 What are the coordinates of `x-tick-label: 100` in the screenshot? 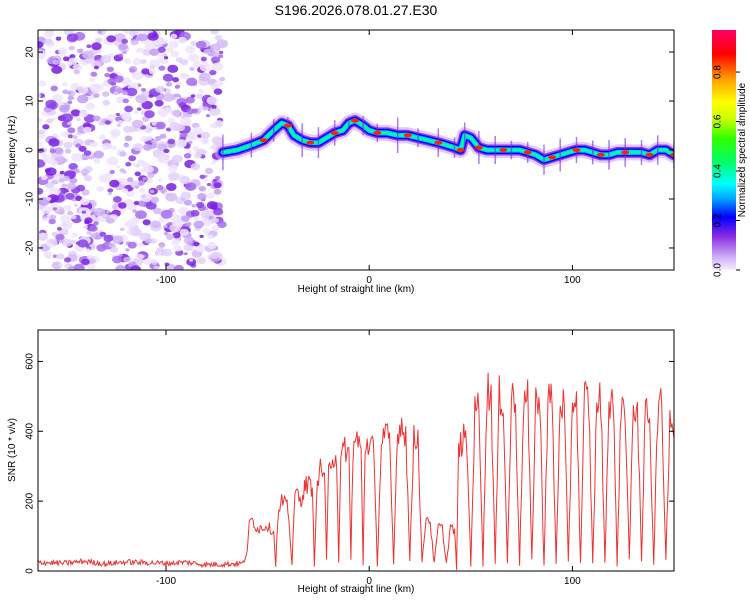 It's located at (572, 581).